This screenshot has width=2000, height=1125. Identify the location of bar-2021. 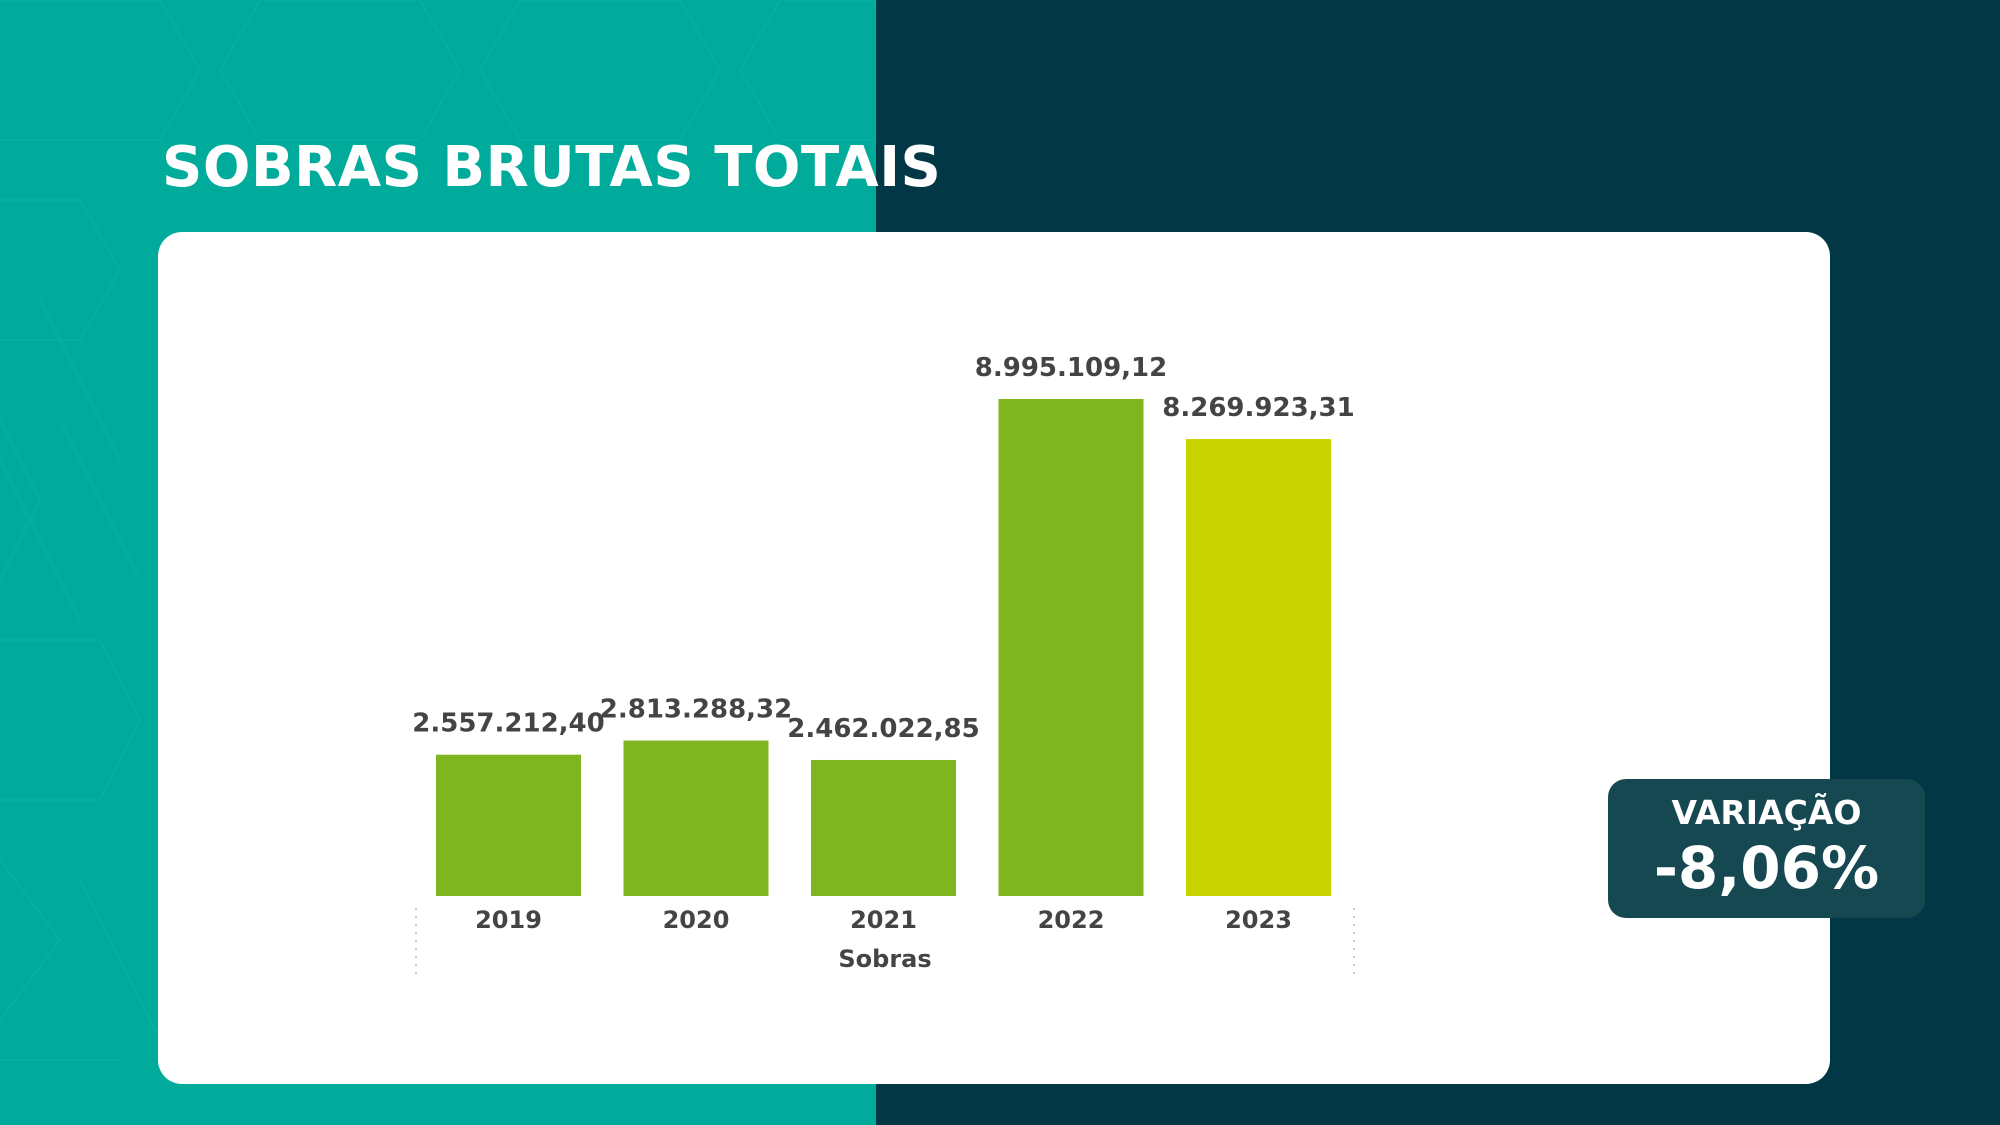
(883, 827).